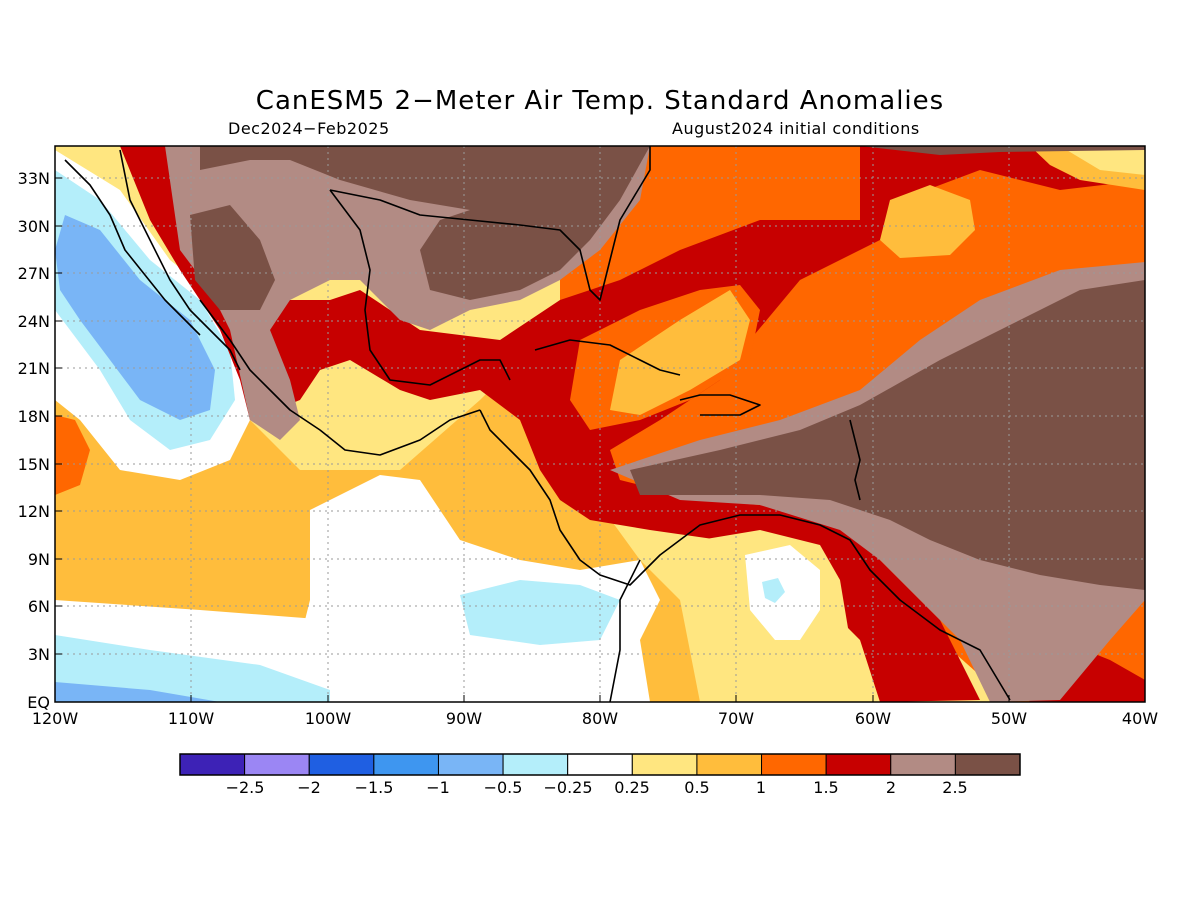 The height and width of the screenshot is (900, 1200). I want to click on lat-label: 24N, so click(34, 321).